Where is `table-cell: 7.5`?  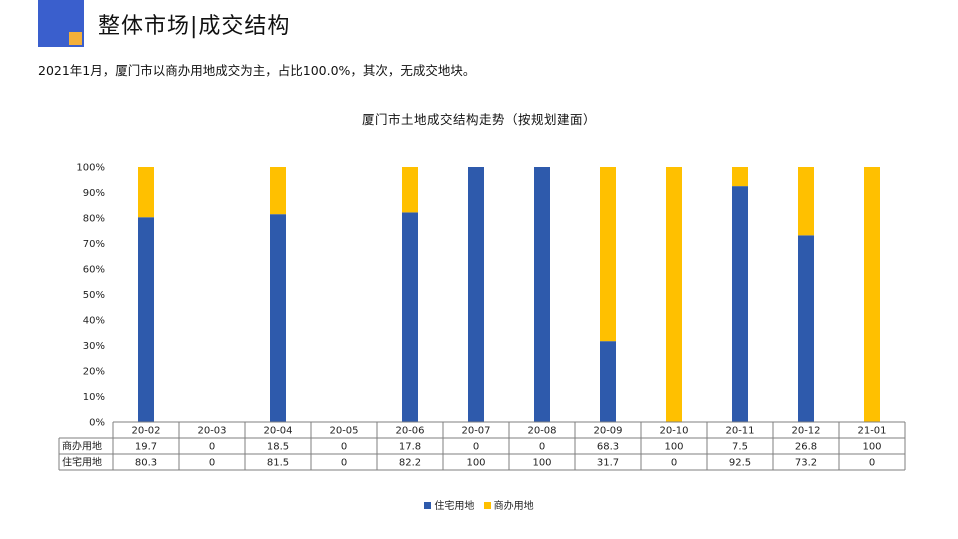 table-cell: 7.5 is located at coordinates (740, 447).